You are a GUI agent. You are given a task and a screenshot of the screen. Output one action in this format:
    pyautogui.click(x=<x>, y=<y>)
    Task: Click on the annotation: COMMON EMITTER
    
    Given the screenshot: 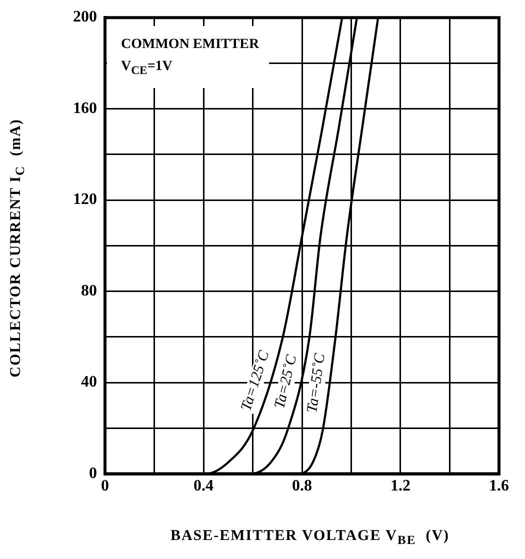 What is the action you would take?
    pyautogui.click(x=190, y=45)
    